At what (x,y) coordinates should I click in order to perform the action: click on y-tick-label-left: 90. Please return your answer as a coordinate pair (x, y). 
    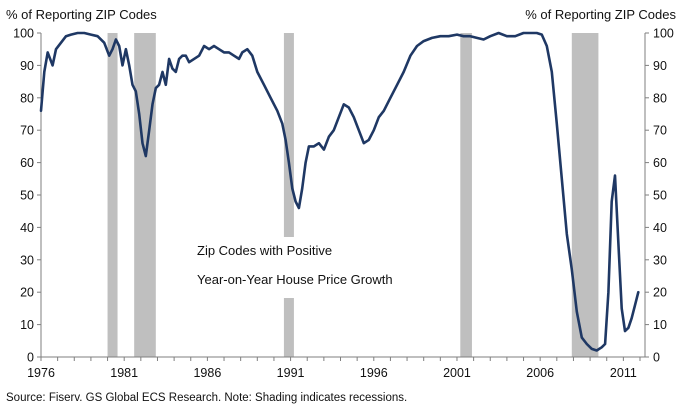
    Looking at the image, I should click on (27, 66).